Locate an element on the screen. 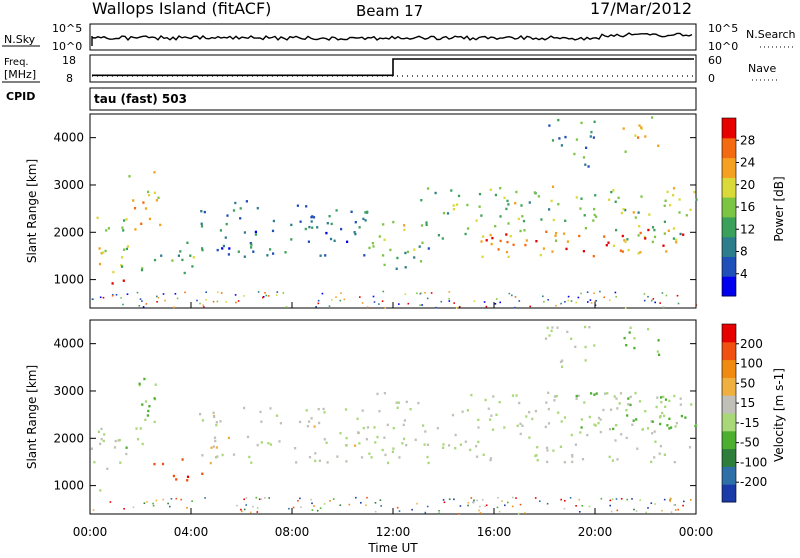 Image resolution: width=800 pixels, height=558 pixels. velocity-colorbar-label: Velocity [m s-1] is located at coordinates (779, 415).